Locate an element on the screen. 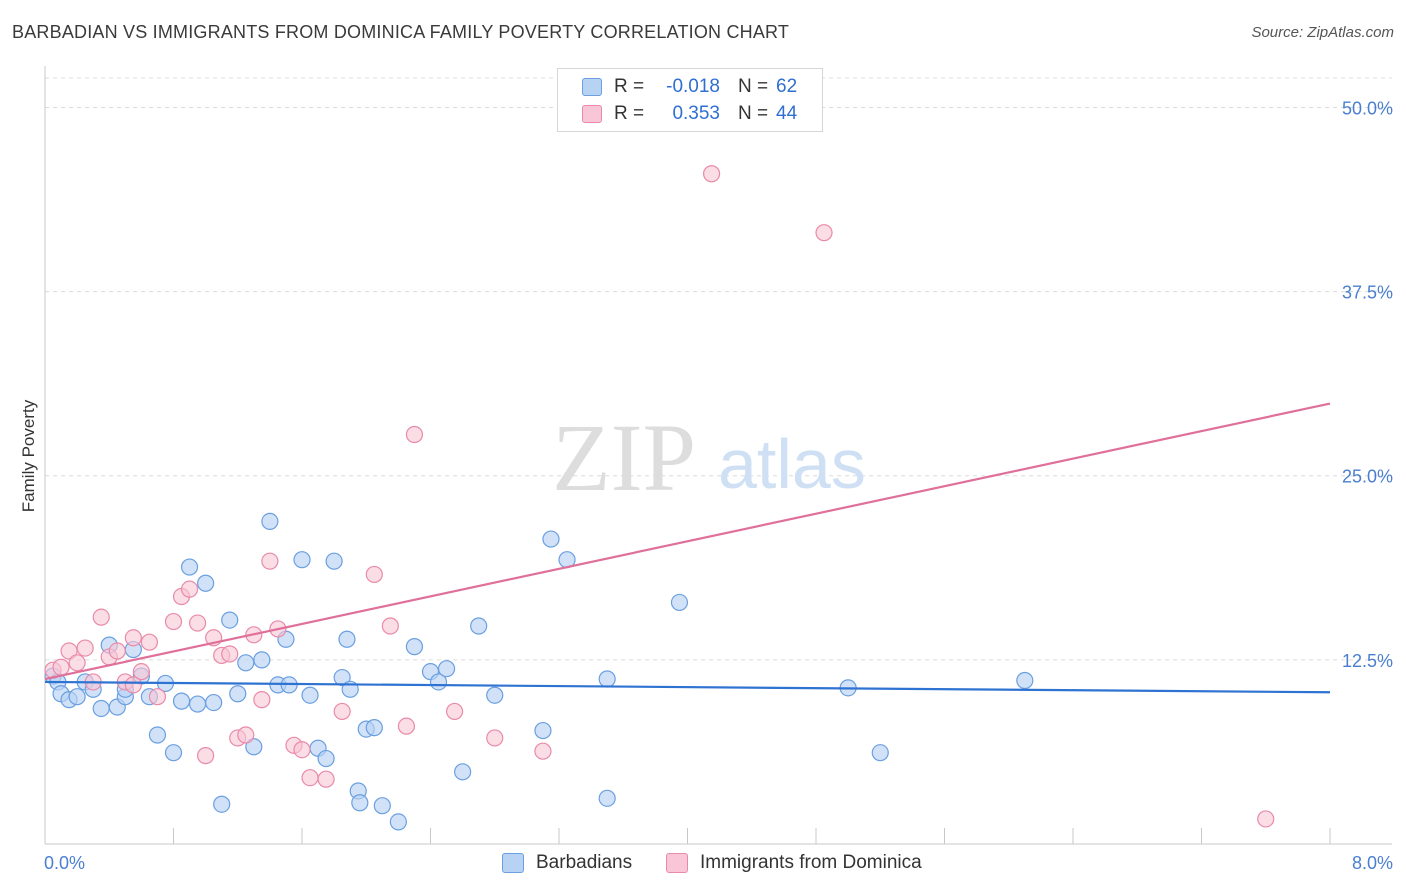 The height and width of the screenshot is (892, 1406). x-tick-label: 0.0% is located at coordinates (64, 863).